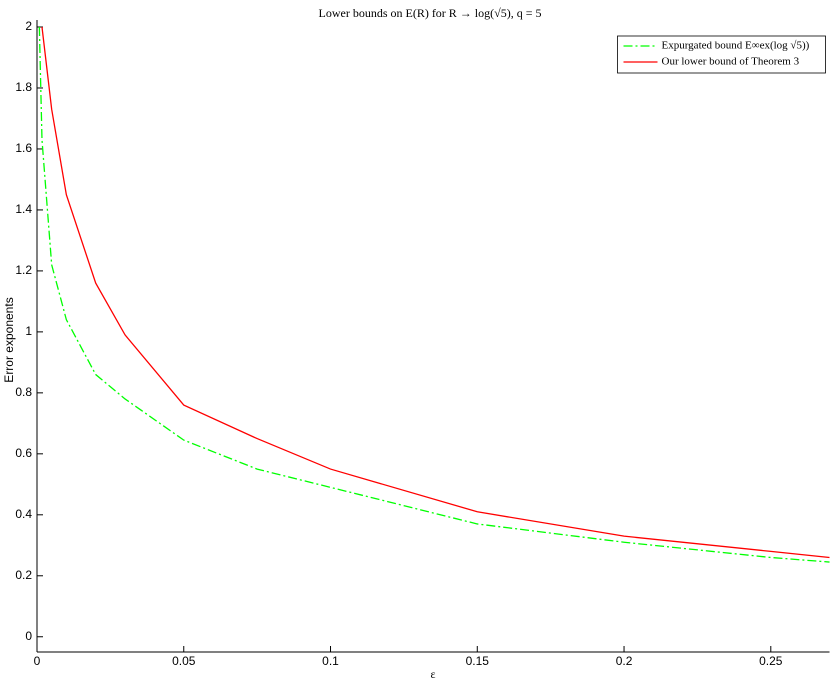  What do you see at coordinates (330, 661) in the screenshot?
I see `x-tick-label: 0.1` at bounding box center [330, 661].